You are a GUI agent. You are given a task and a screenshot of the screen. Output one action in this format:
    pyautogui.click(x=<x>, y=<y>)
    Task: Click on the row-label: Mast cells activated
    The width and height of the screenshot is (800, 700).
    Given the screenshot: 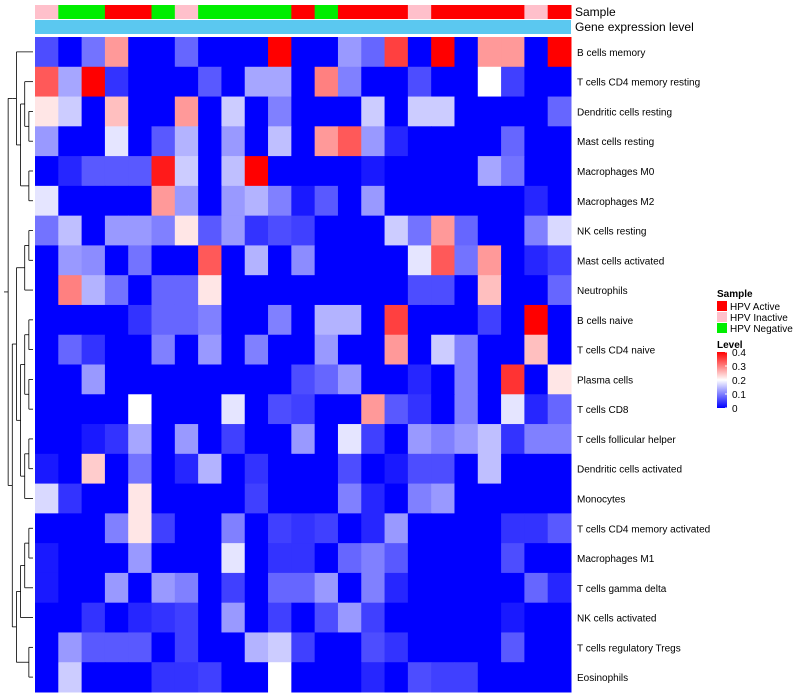 What is the action you would take?
    pyautogui.click(x=620, y=261)
    